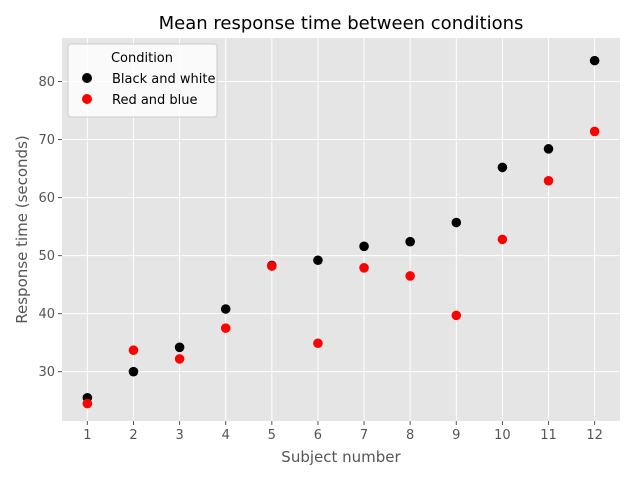 Image resolution: width=640 pixels, height=480 pixels. I want to click on chart-title: Mean response time between conditions, so click(341, 23).